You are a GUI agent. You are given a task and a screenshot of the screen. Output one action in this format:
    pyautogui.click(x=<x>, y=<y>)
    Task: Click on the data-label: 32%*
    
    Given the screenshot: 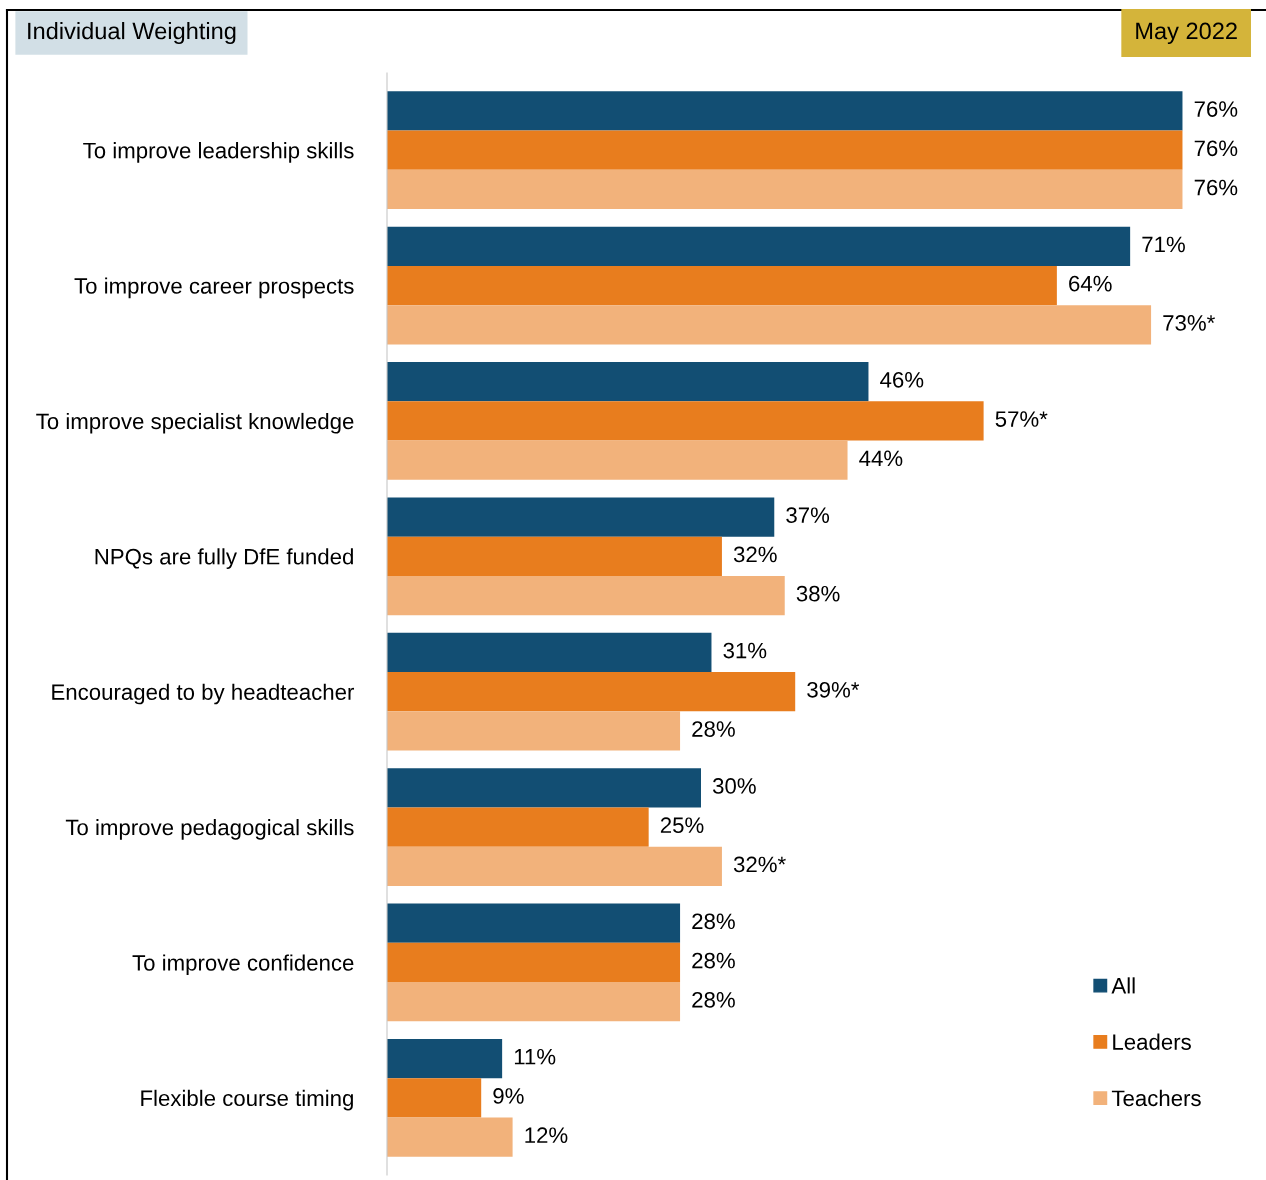 What is the action you would take?
    pyautogui.click(x=759, y=864)
    